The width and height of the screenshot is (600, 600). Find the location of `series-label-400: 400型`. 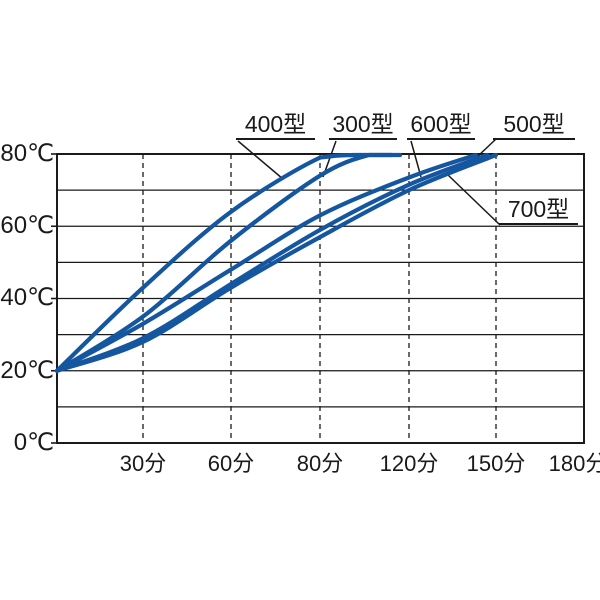

series-label-400: 400型 is located at coordinates (275, 125).